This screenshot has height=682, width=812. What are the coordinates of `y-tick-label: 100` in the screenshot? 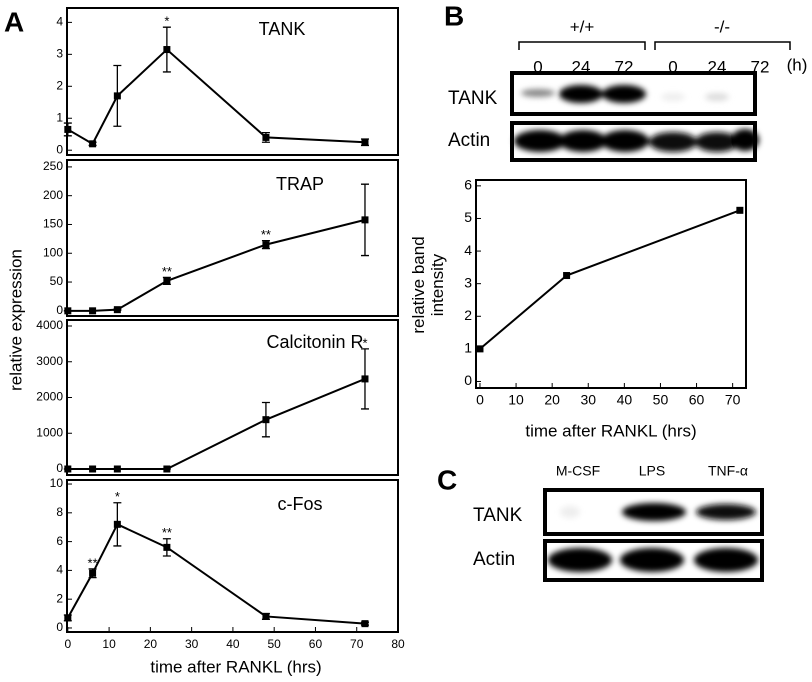 It's located at (53, 252).